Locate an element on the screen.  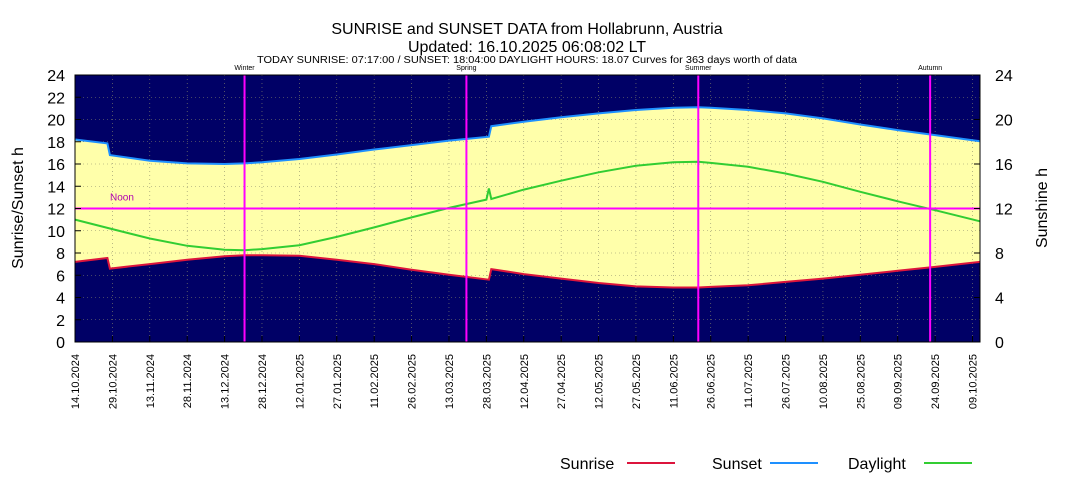
x-tick-label: 09.10.2025 is located at coordinates (974, 381).